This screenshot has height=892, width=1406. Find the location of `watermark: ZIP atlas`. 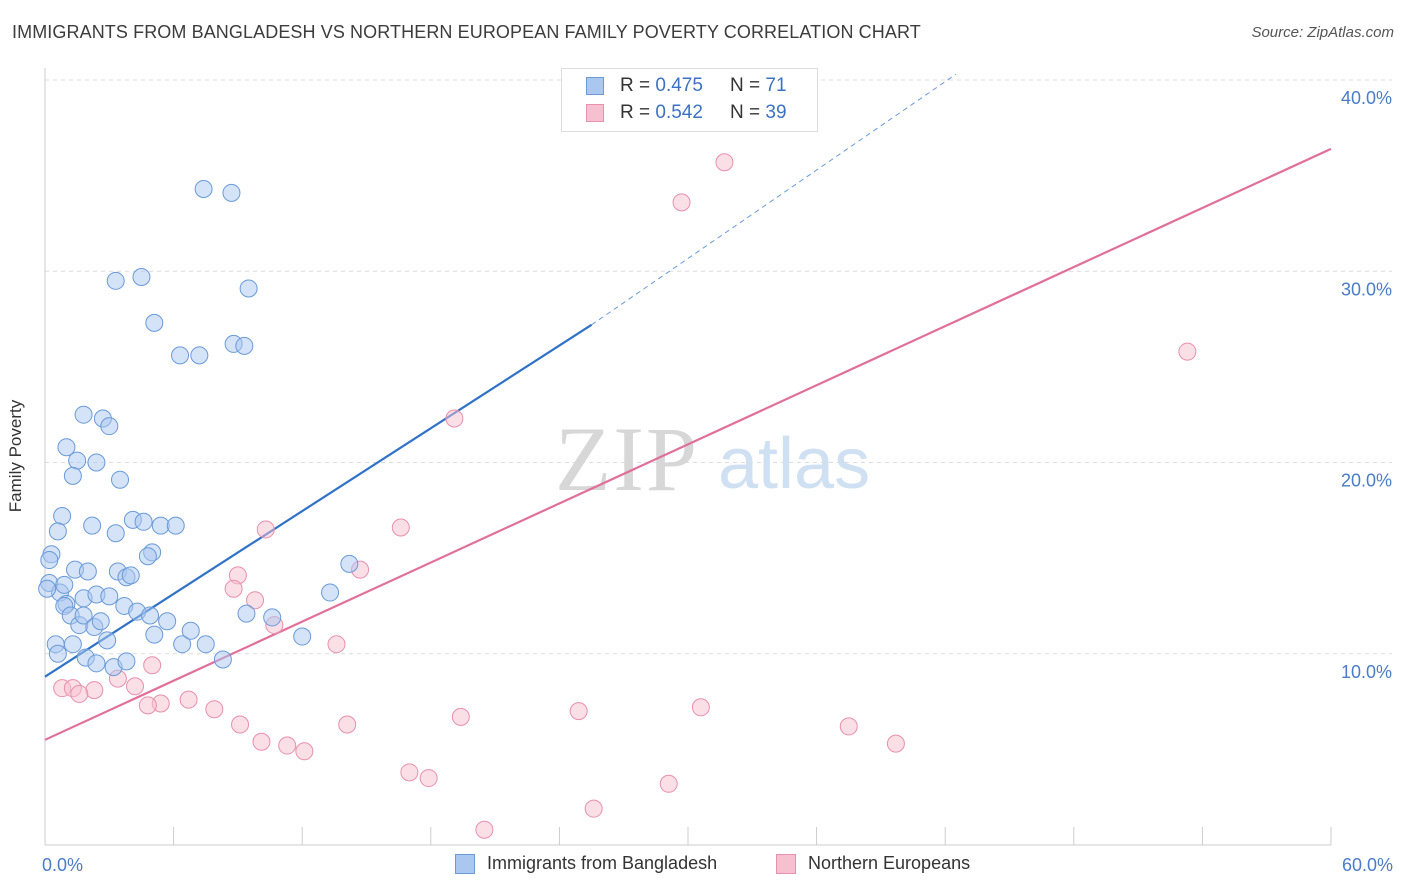

watermark: ZIP atlas is located at coordinates (712, 459).